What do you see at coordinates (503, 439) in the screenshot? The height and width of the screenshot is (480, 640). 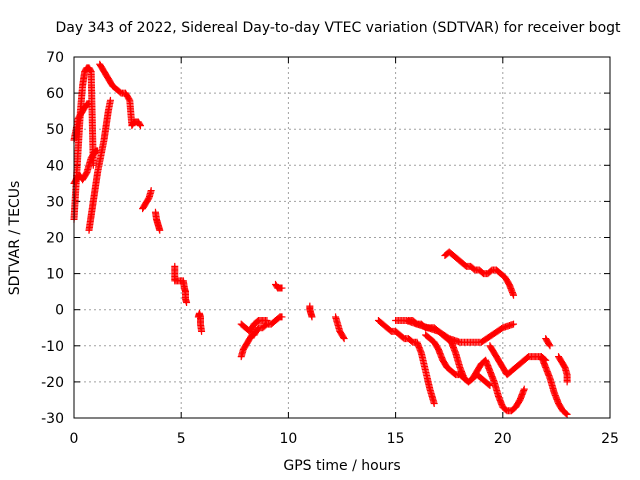 I see `x-tick-label: 20` at bounding box center [503, 439].